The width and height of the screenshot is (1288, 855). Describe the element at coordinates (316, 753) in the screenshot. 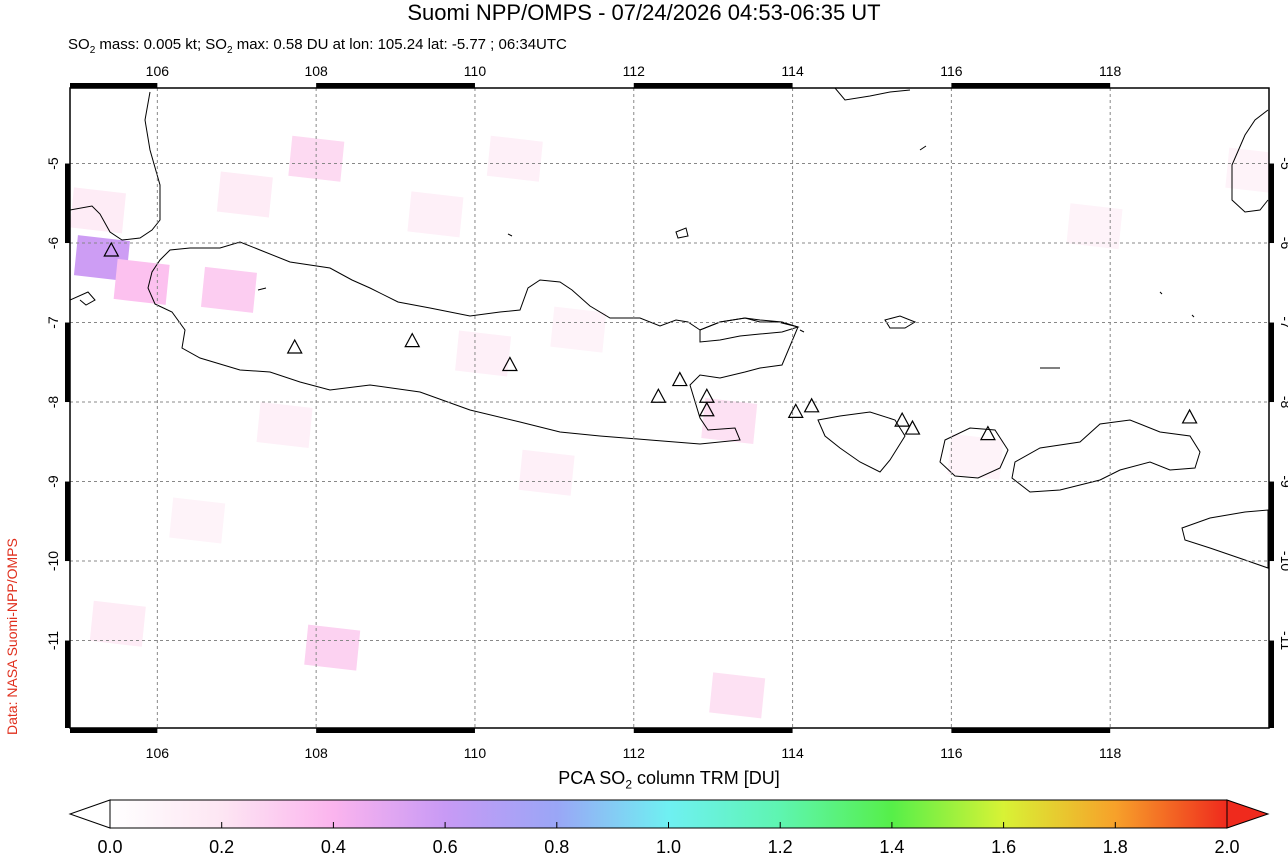

I see `lon-tick-label-bottom: 108` at that location.